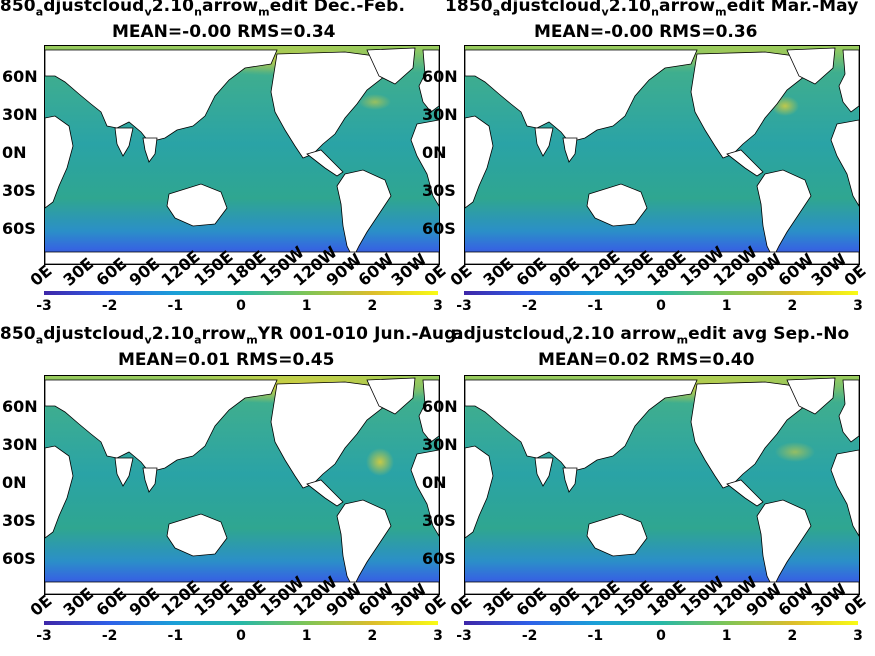 Image resolution: width=875 pixels, height=656 pixels. Describe the element at coordinates (646, 360) in the screenshot. I see `panel-4-stats: MEAN=0.02 RMS=0.40` at that location.